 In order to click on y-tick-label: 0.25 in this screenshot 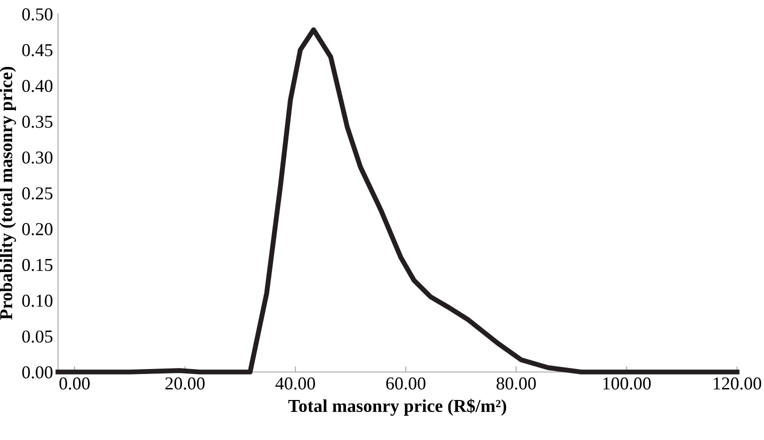, I will do `click(37, 193)`.